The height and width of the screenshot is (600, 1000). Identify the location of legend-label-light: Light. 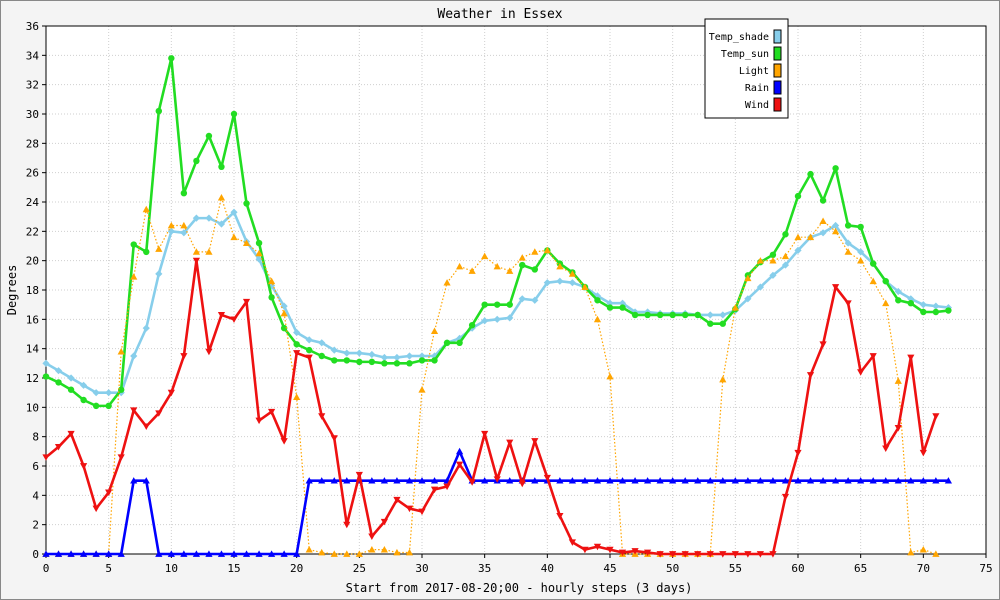
(754, 71).